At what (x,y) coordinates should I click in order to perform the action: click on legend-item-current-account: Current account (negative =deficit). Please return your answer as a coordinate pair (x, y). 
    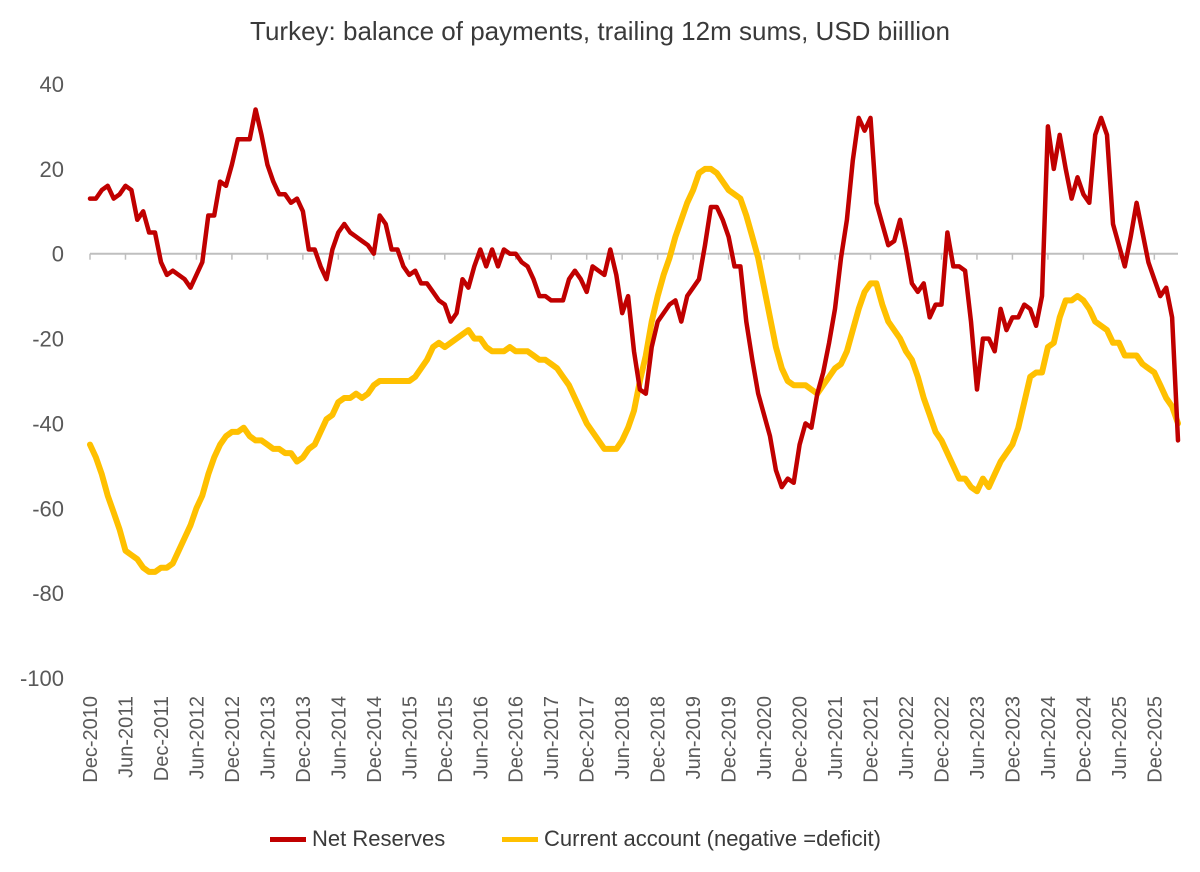
    Looking at the image, I should click on (691, 839).